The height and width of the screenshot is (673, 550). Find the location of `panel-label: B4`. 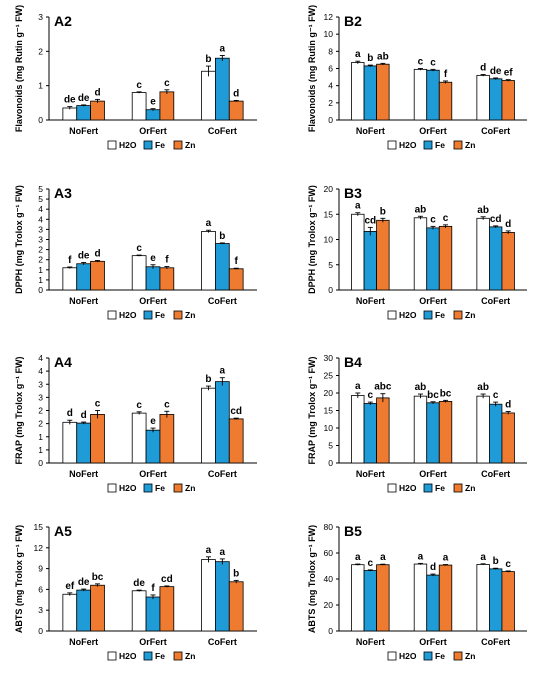

panel-label: B4 is located at coordinates (353, 362).